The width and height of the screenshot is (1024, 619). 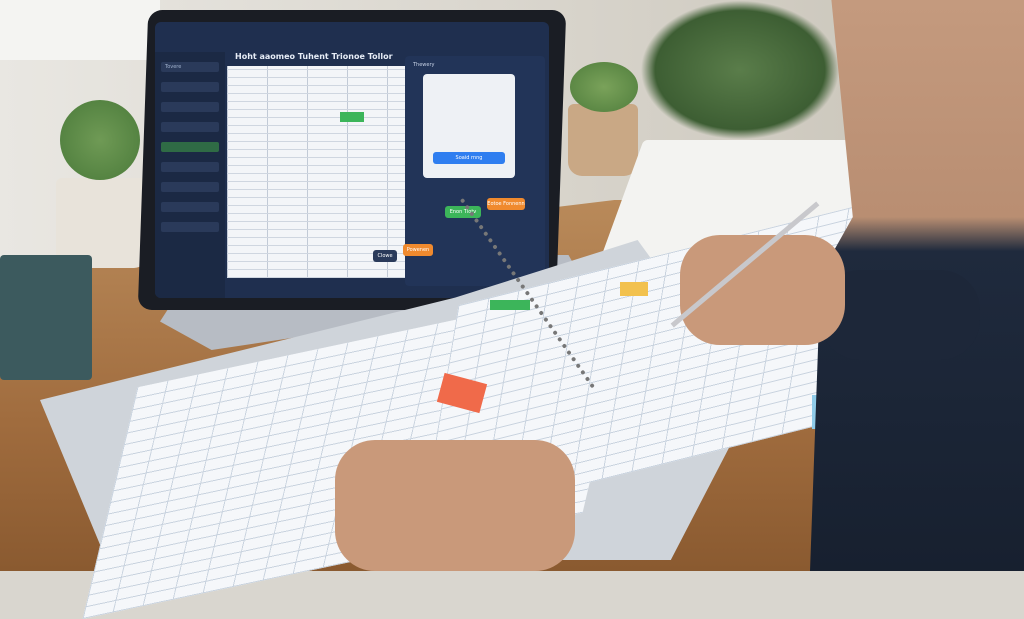 I want to click on books-left, so click(x=46, y=317).